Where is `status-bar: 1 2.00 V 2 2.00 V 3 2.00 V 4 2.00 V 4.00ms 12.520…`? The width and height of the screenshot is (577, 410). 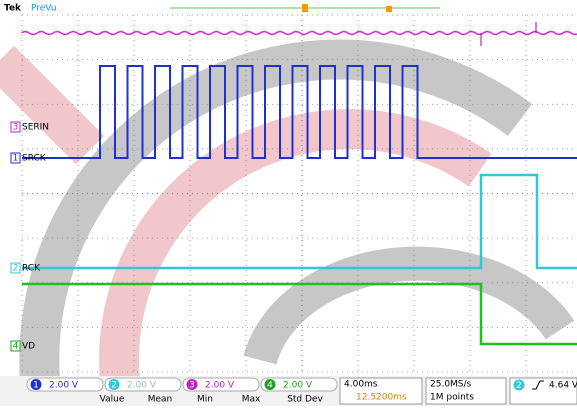
status-bar: 1 2.00 V 2 2.00 V 3 2.00 V 4 2.00 V 4.00ms 12.520… is located at coordinates (288, 391).